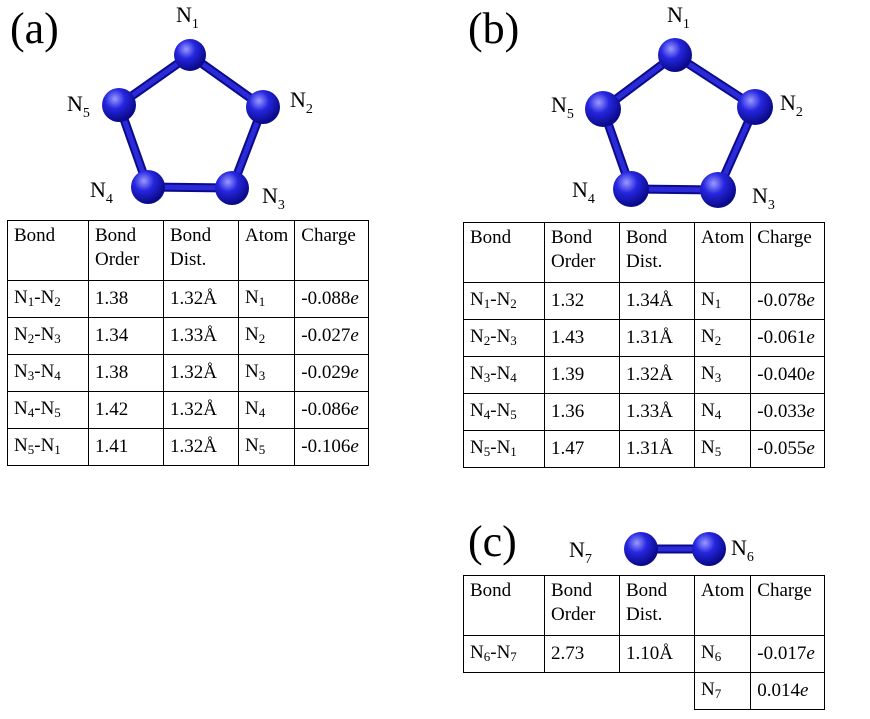  Describe the element at coordinates (48, 373) in the screenshot. I see `cell-bond: N3-N4` at that location.